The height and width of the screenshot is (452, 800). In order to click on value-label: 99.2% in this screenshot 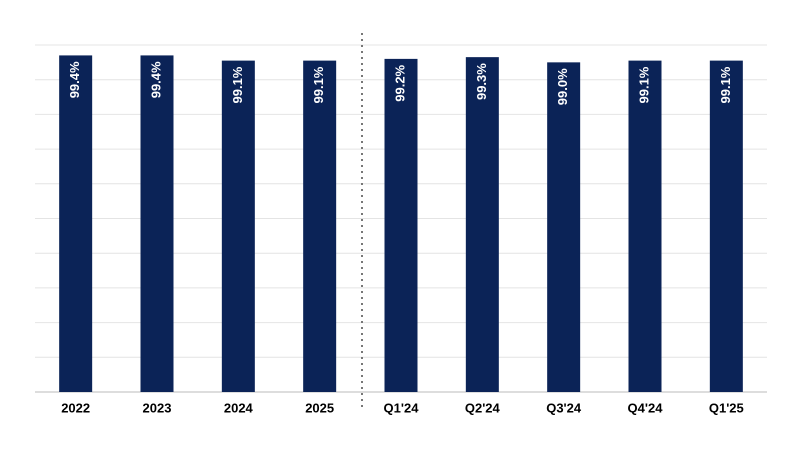, I will do `click(399, 82)`.